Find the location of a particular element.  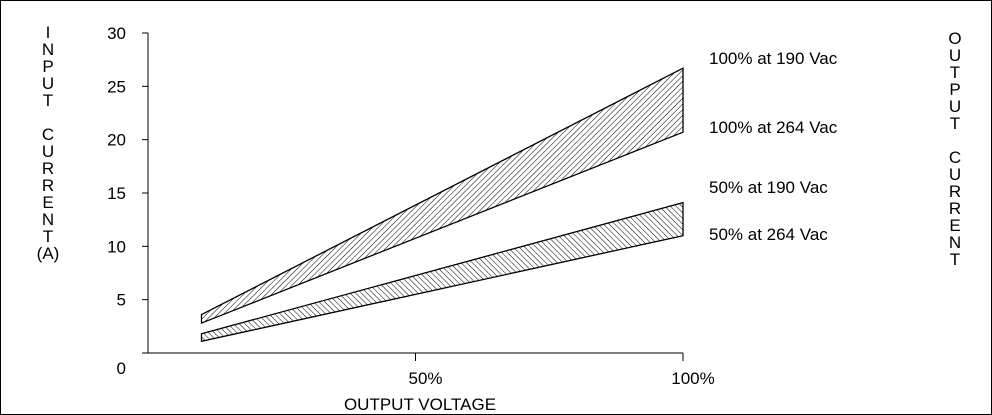

rlabel-char: N is located at coordinates (955, 242).